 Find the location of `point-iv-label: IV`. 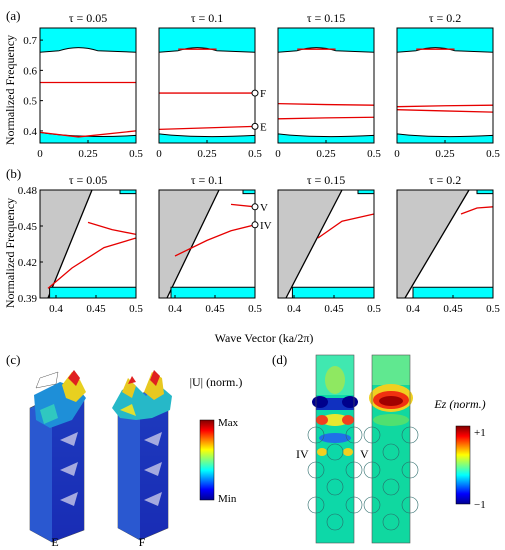

point-iv-label: IV is located at coordinates (266, 226).